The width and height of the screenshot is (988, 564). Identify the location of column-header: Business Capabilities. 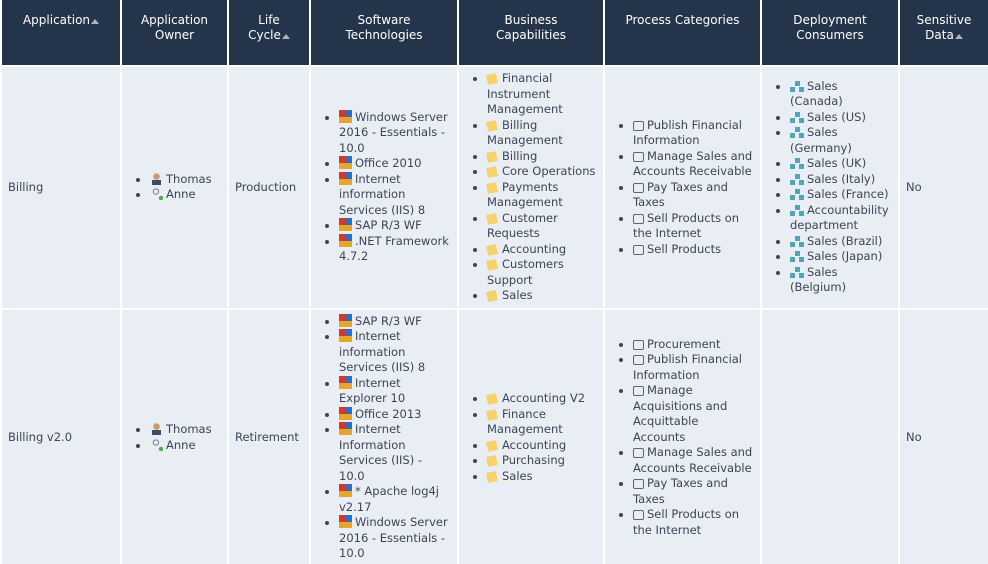
(531, 33).